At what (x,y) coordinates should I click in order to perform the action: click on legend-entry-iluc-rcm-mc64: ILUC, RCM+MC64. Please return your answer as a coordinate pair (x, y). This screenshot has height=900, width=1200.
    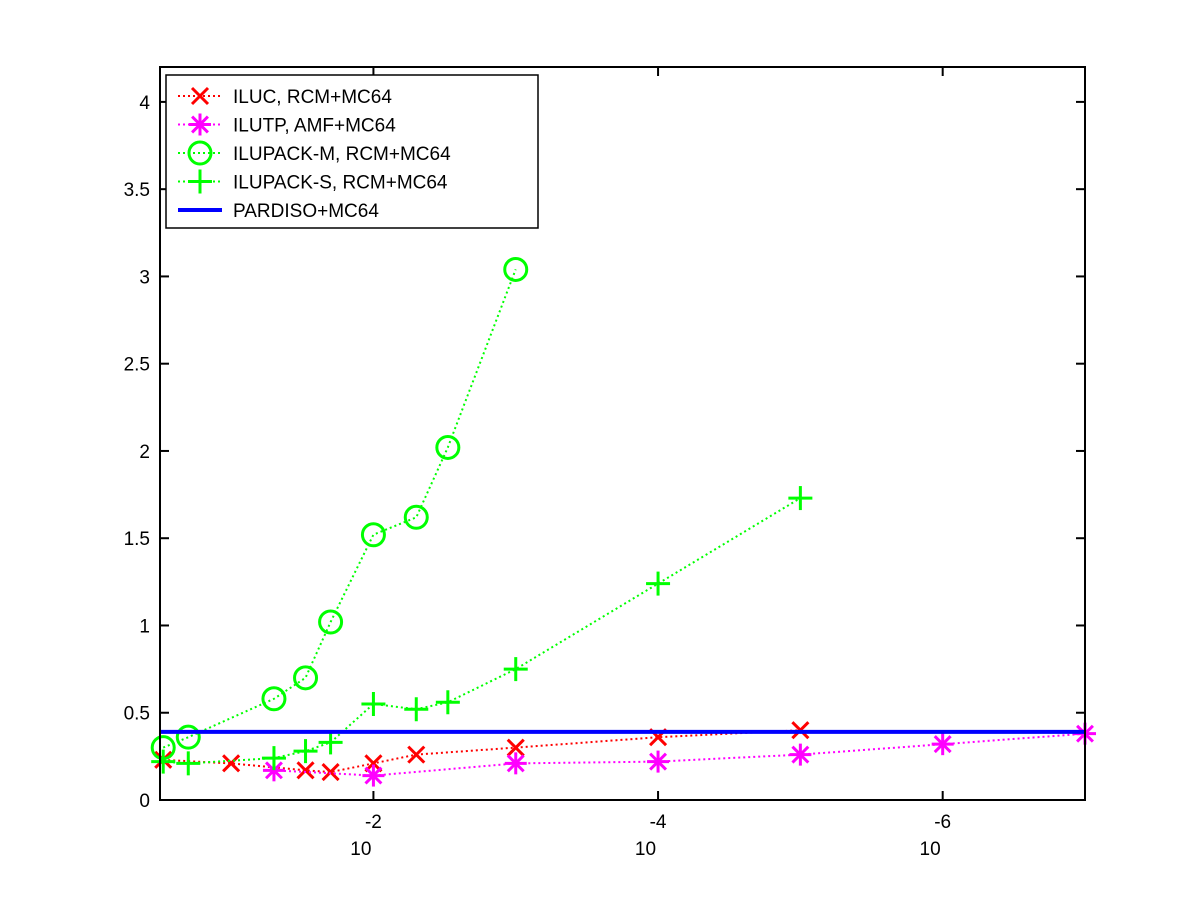
    Looking at the image, I should click on (285, 97).